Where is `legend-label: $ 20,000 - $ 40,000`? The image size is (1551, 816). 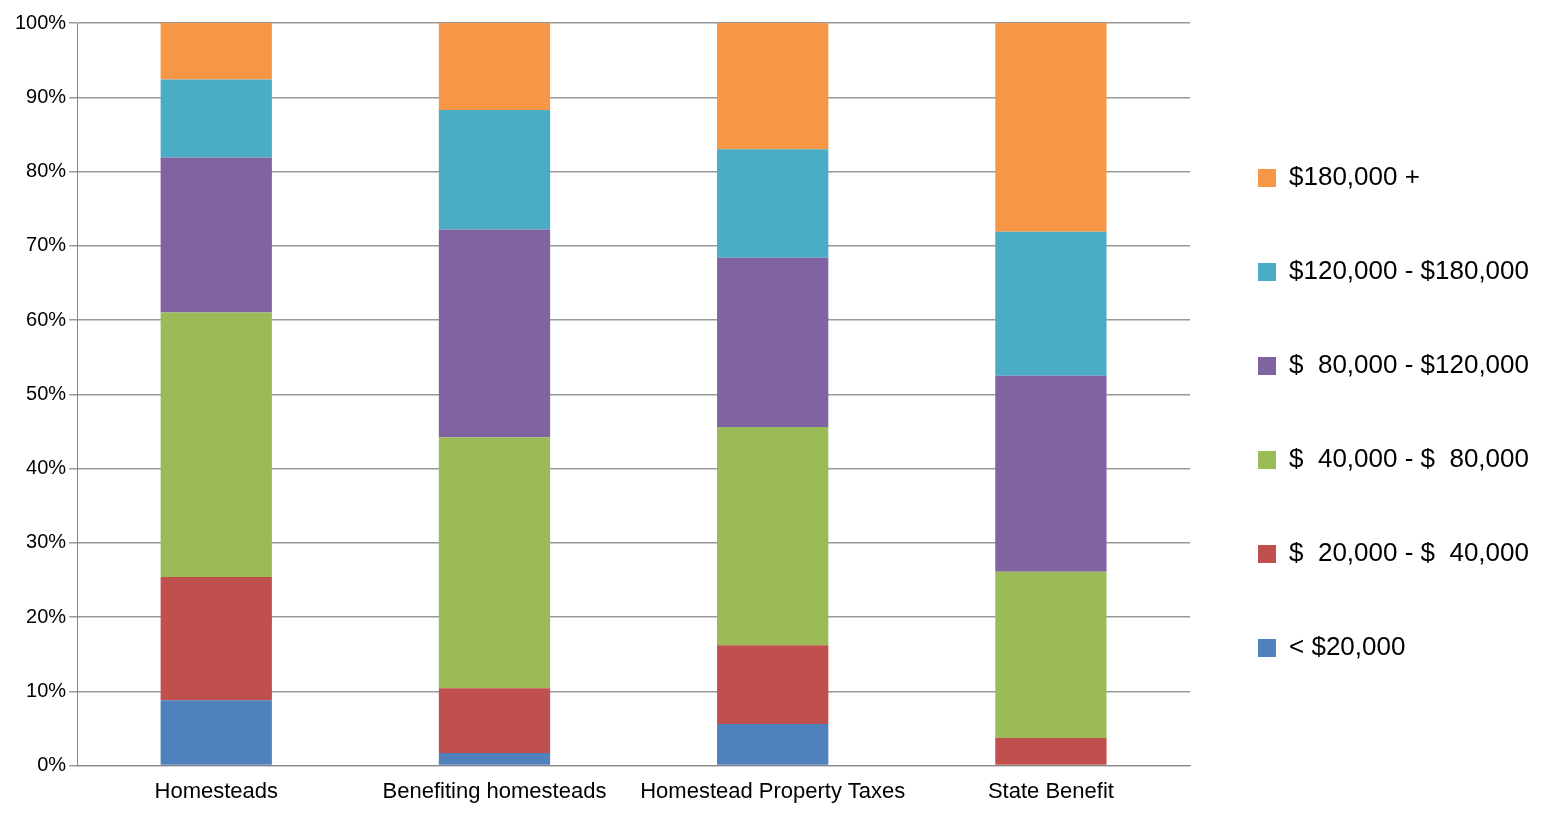
legend-label: $ 20,000 - $ 40,000 is located at coordinates (1409, 552).